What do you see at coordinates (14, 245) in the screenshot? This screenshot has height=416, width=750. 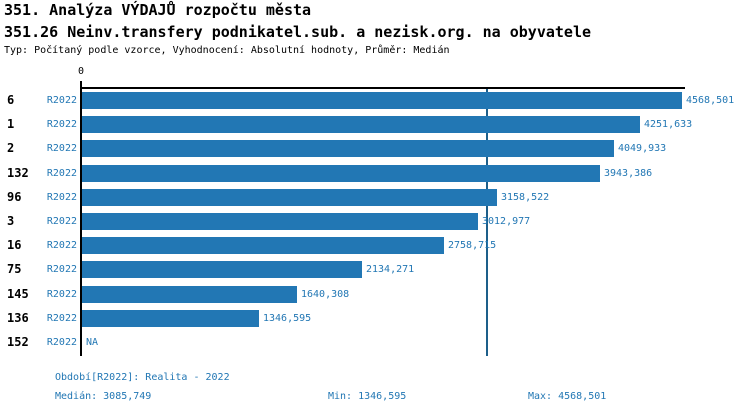 I see `row-rank-label: 16` at bounding box center [14, 245].